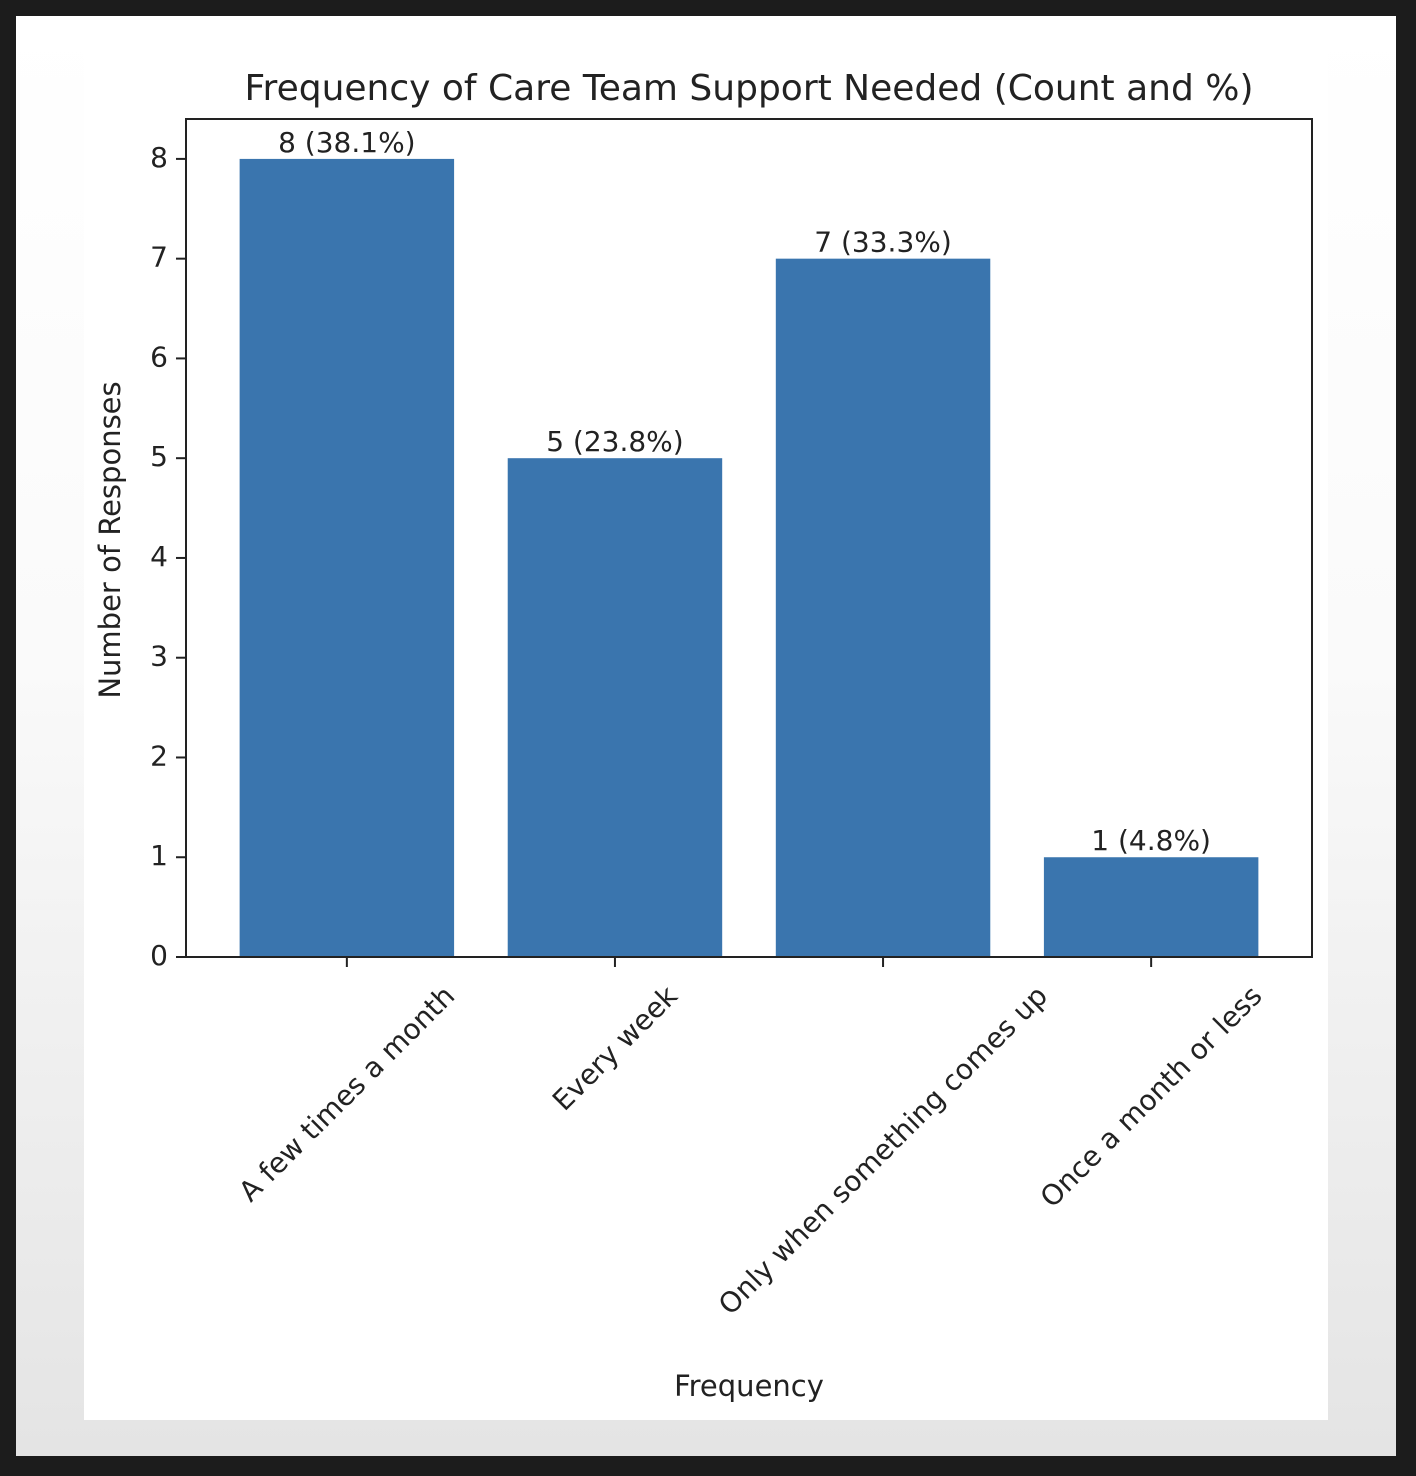 The width and height of the screenshot is (1416, 1476). Describe the element at coordinates (615, 441) in the screenshot. I see `value-label: 5 (23.8%)` at that location.